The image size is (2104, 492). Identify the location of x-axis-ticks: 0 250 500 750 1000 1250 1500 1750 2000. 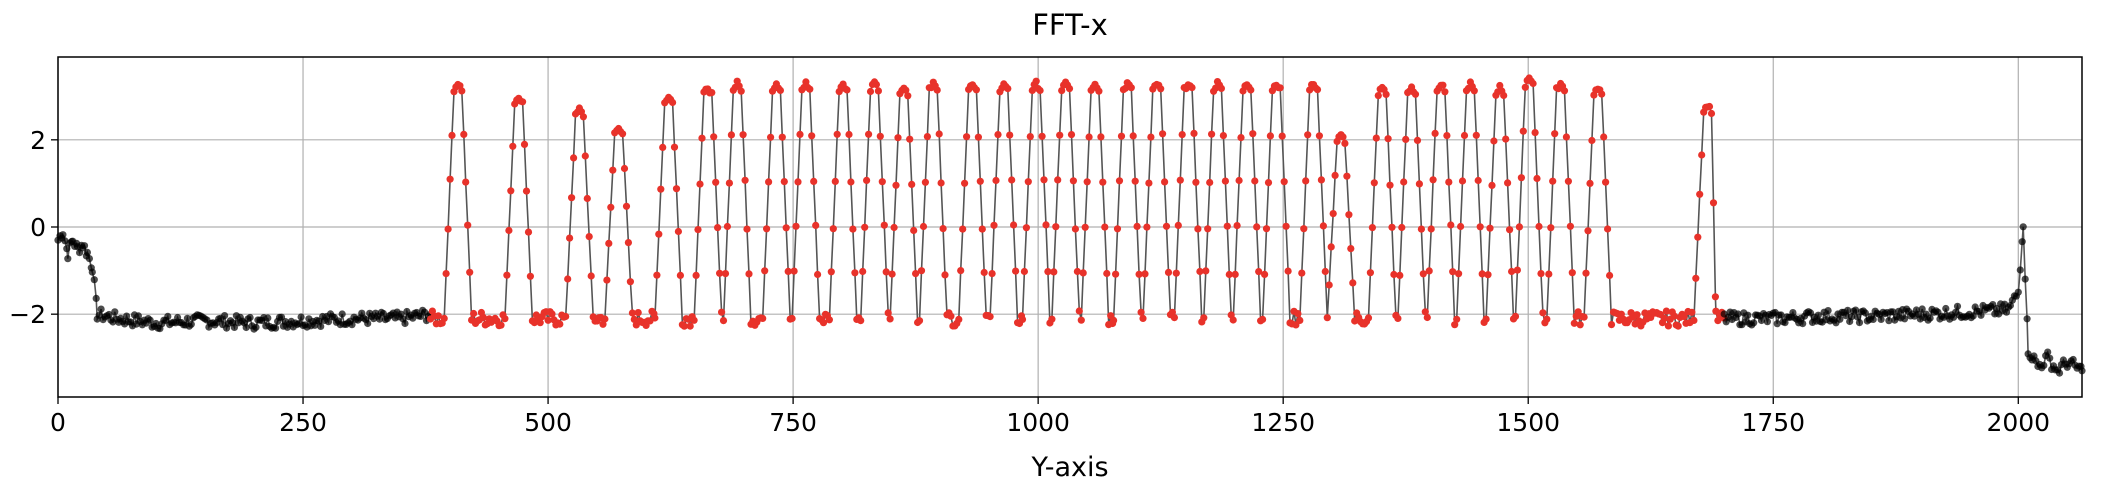
(1050, 417).